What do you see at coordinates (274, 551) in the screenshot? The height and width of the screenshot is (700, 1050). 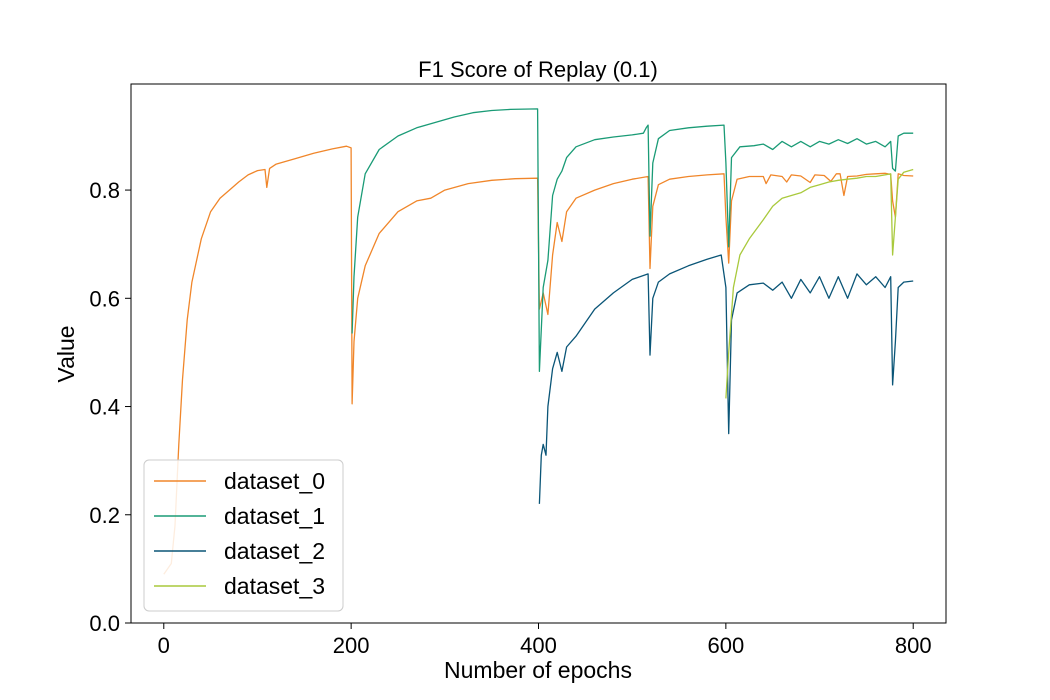 I see `legend-label: dataset_2` at bounding box center [274, 551].